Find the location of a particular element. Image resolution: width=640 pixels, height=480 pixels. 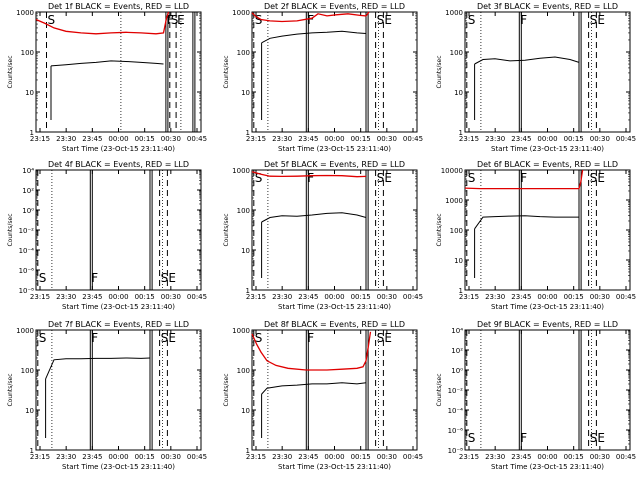

panel-title: Det 4f BLACK = Events, RED = LLD is located at coordinates (118, 164).